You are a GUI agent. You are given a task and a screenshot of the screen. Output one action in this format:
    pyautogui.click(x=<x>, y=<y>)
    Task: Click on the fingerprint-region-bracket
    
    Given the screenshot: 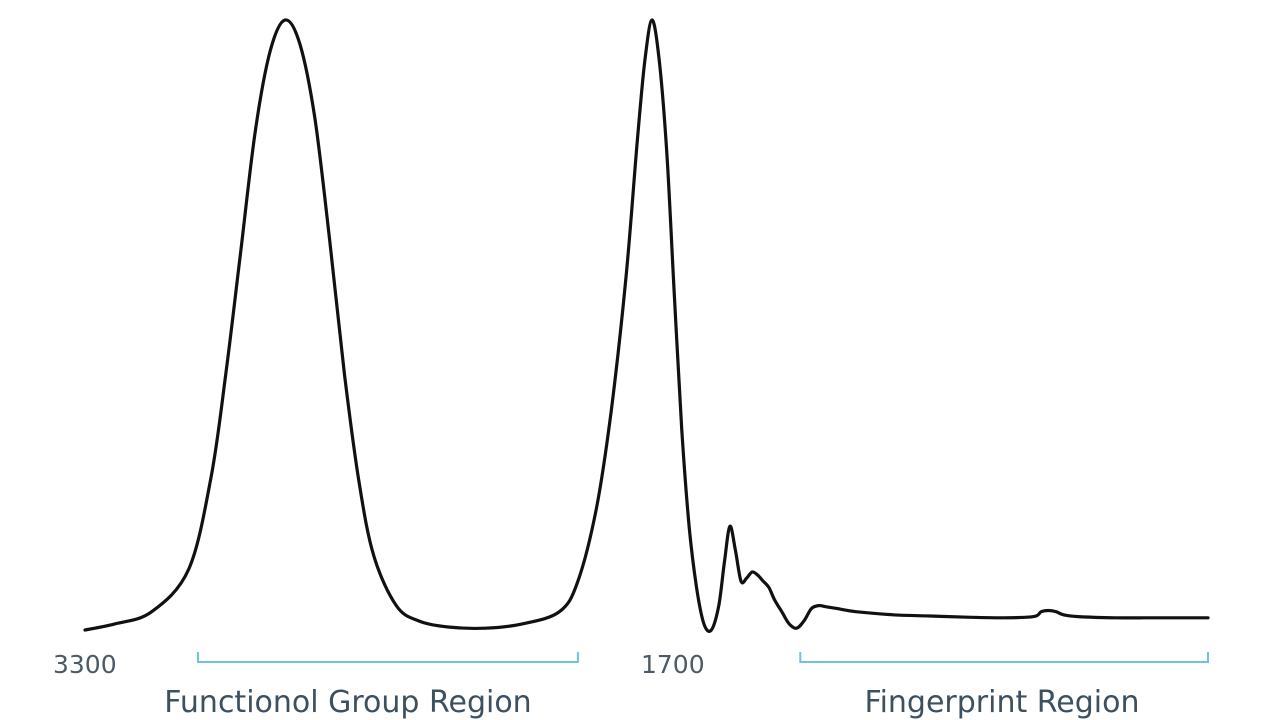 What is the action you would take?
    pyautogui.click(x=1004, y=657)
    